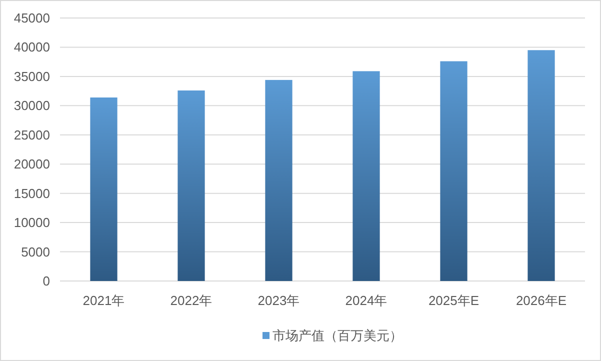  Describe the element at coordinates (32, 134) in the screenshot. I see `y-tick-label: 25000` at that location.